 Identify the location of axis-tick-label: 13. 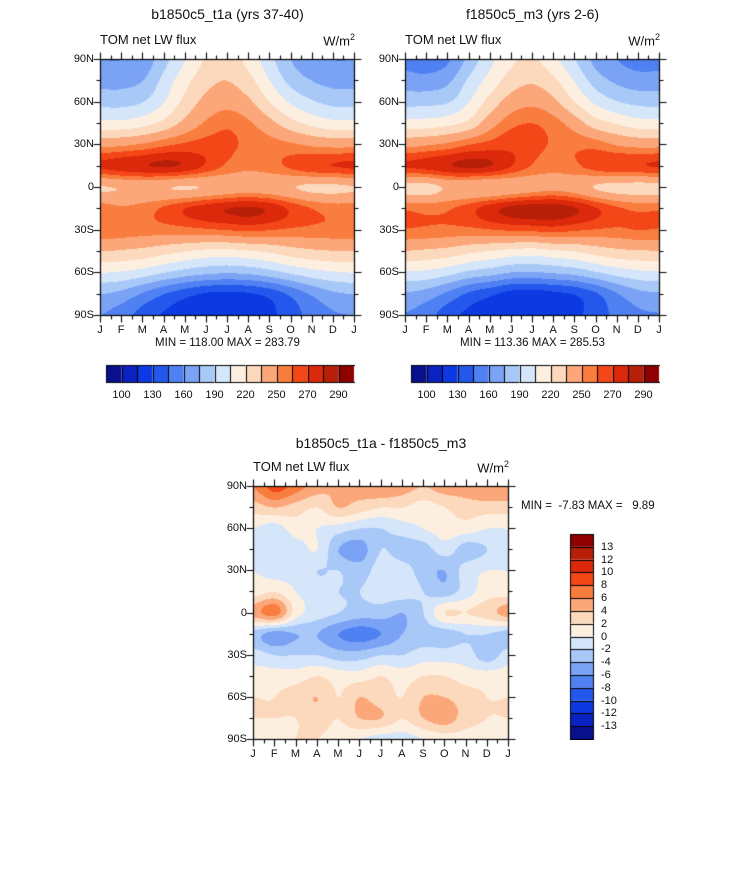
(607, 546).